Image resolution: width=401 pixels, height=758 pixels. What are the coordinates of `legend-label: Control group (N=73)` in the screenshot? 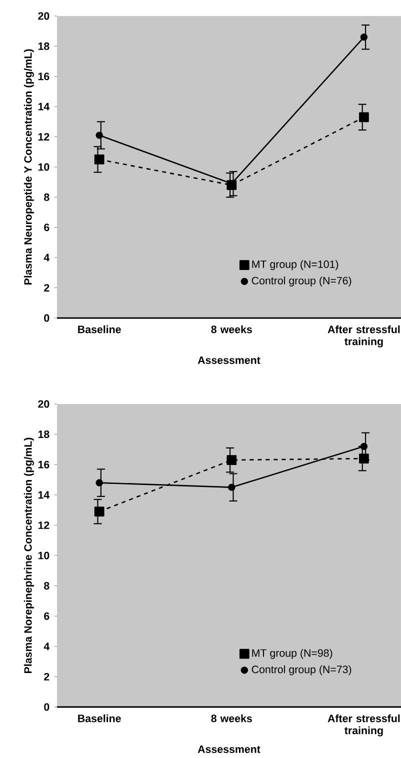 It's located at (302, 670).